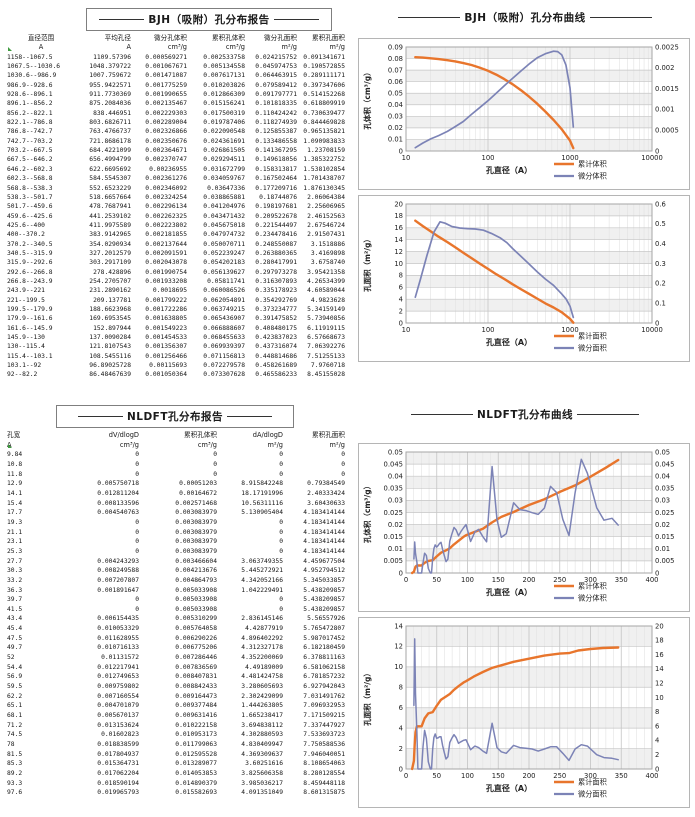 This screenshot has width=695, height=817. What do you see at coordinates (652, 776) in the screenshot?
I see `x-tick-label: 400` at bounding box center [652, 776].